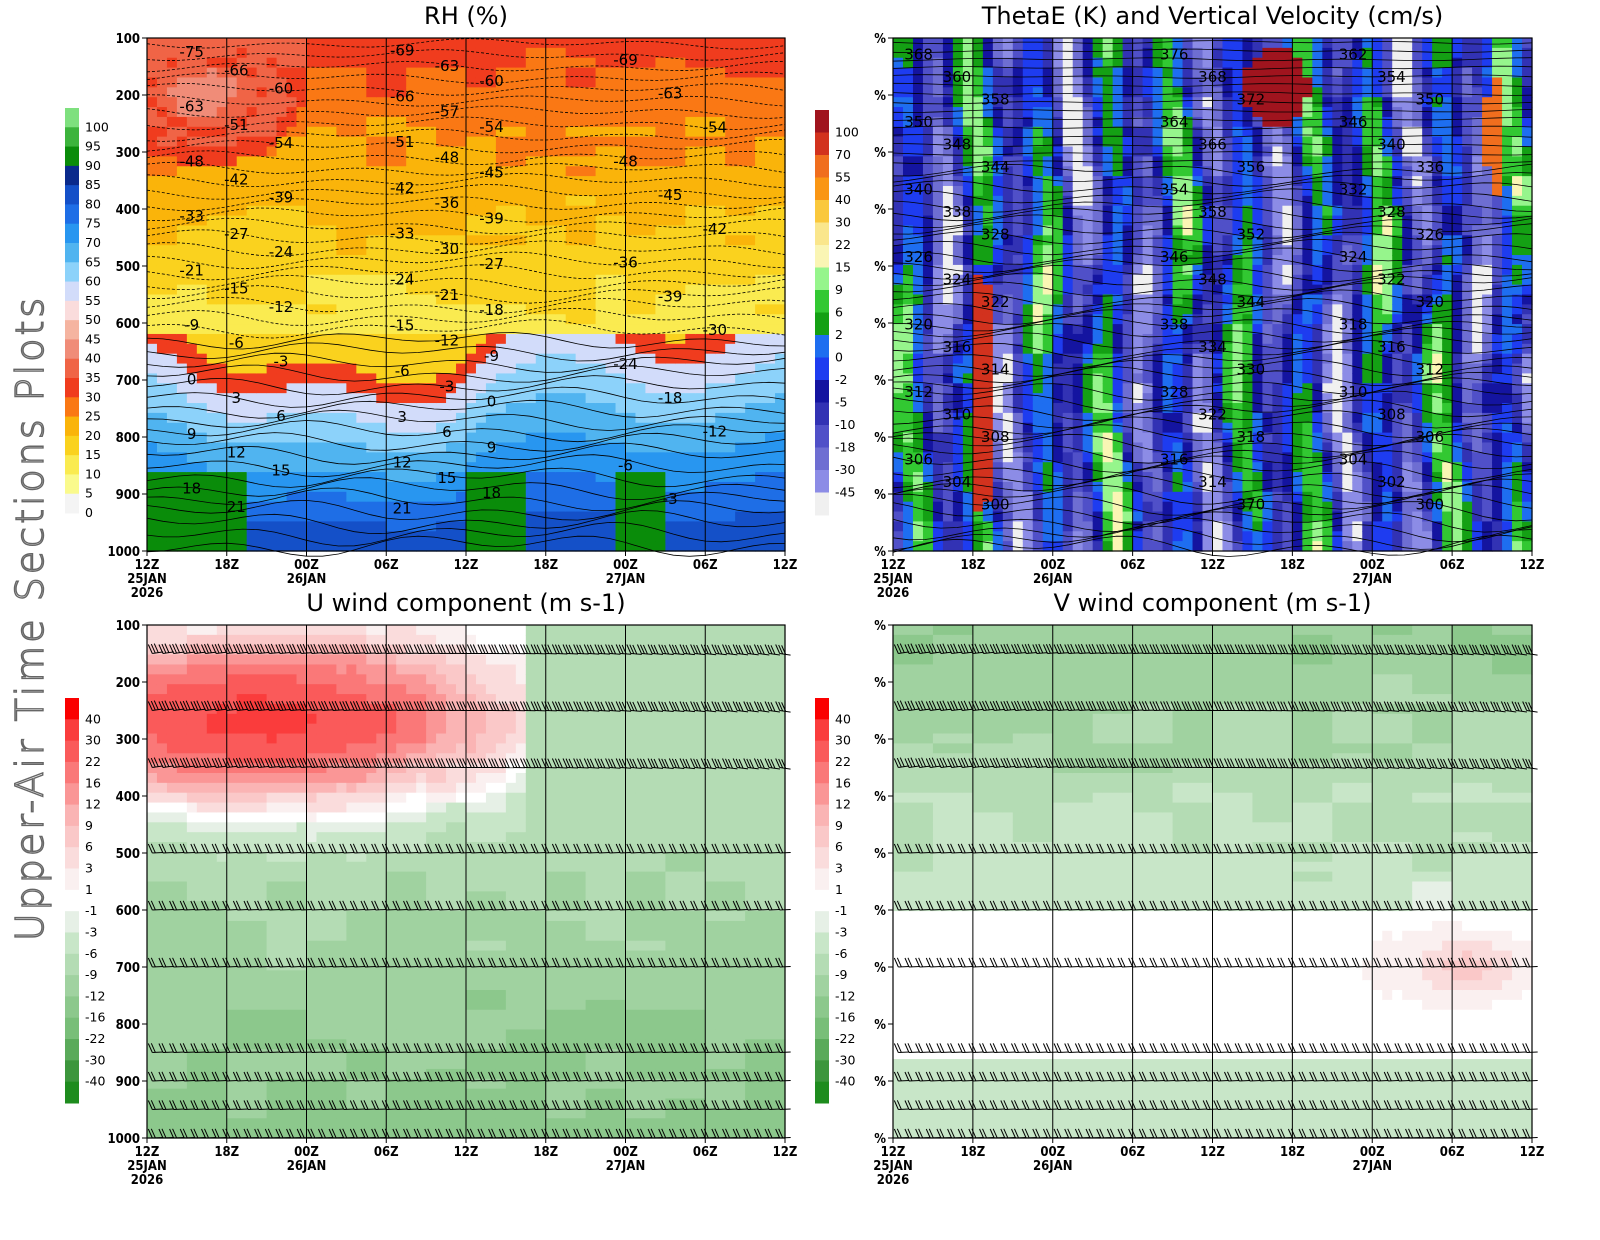 This screenshot has width=1600, height=1240. Describe the element at coordinates (128, 324) in the screenshot. I see `y-tick-label: 600` at that location.